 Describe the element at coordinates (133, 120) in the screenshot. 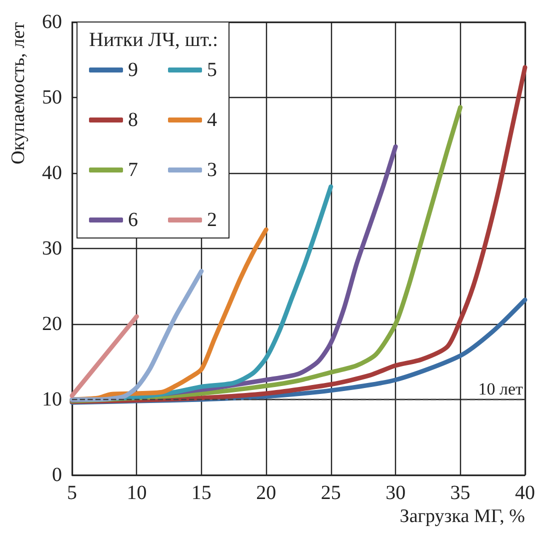

I see `legend-label: 8` at that location.